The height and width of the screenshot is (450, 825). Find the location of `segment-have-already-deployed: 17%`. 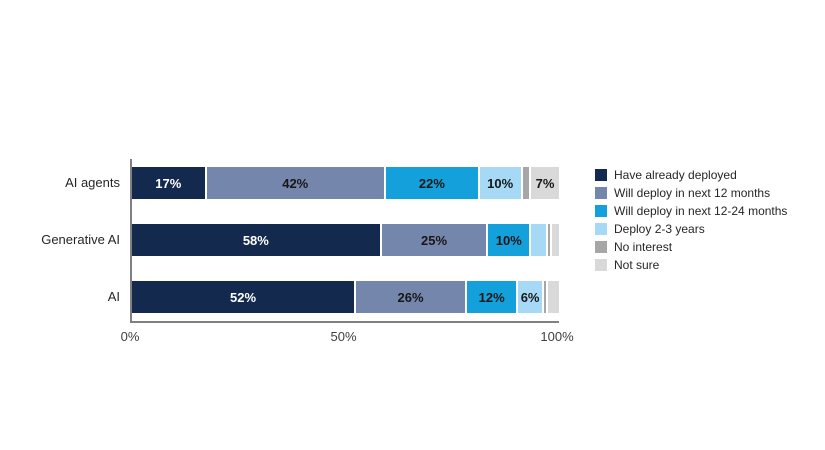

segment-have-already-deployed: 17% is located at coordinates (168, 183).